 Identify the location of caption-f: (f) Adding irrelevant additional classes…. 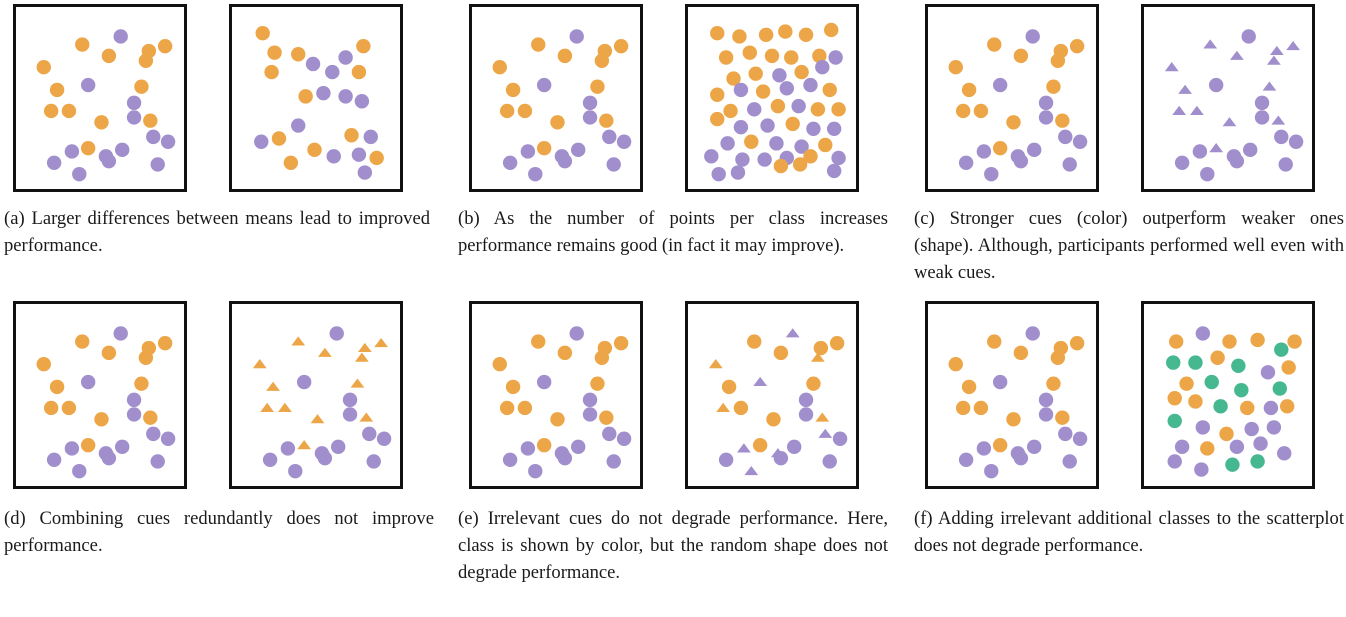
(1129, 532).